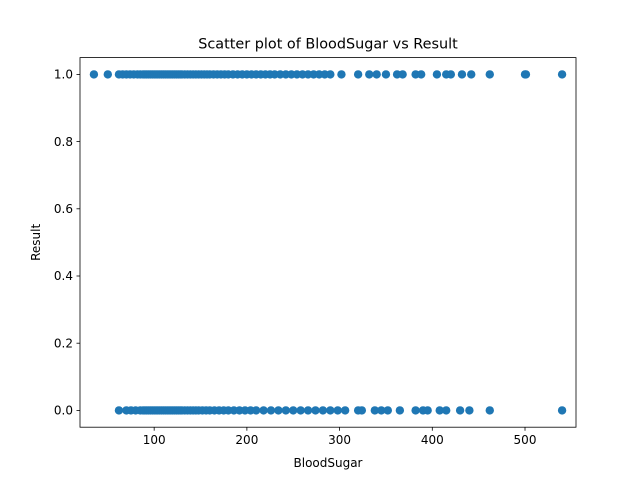 The width and height of the screenshot is (640, 480). What do you see at coordinates (63, 209) in the screenshot?
I see `y-tick-label: 0.6` at bounding box center [63, 209].